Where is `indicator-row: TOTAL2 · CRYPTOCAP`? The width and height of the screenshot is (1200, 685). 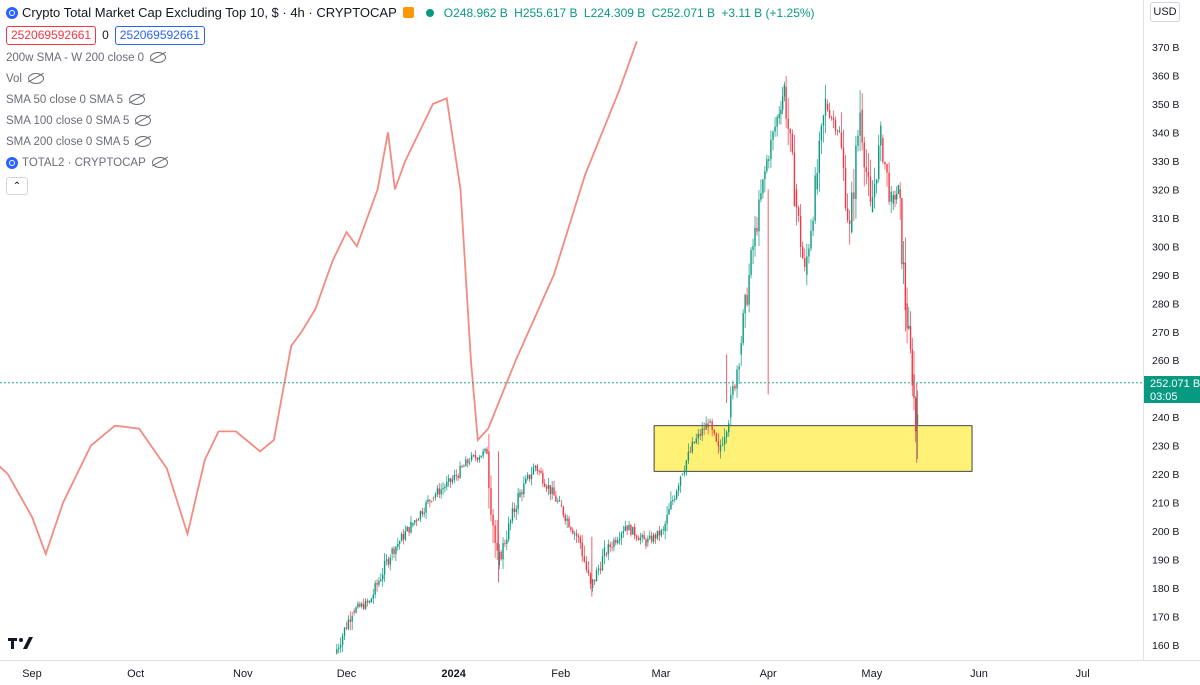 indicator-row: TOTAL2 · CRYPTOCAP is located at coordinates (412, 162).